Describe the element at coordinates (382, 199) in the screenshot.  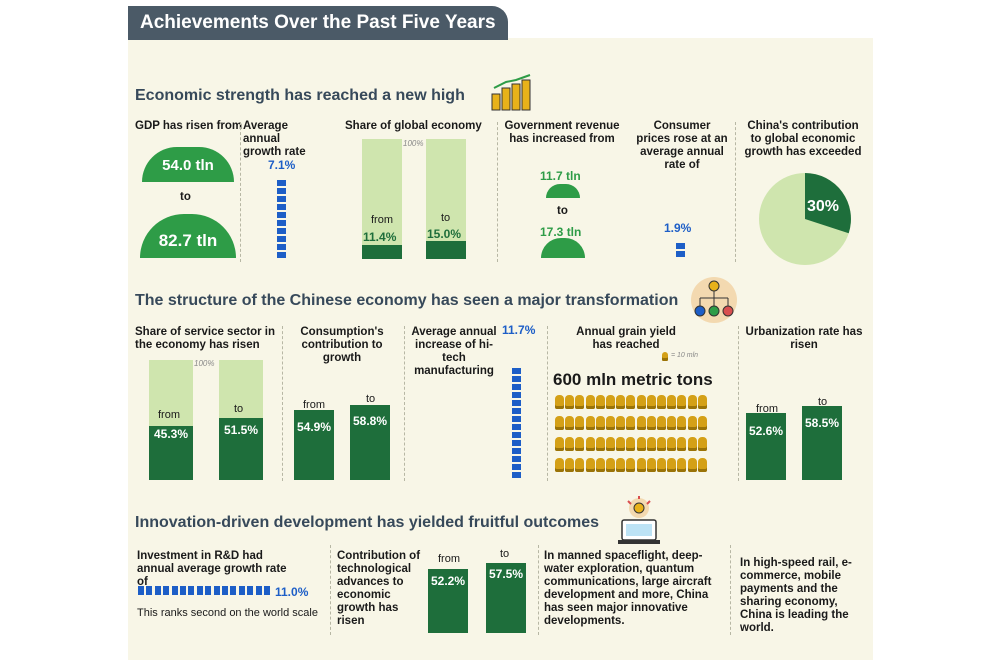
I see `global-share-from-bg` at that location.